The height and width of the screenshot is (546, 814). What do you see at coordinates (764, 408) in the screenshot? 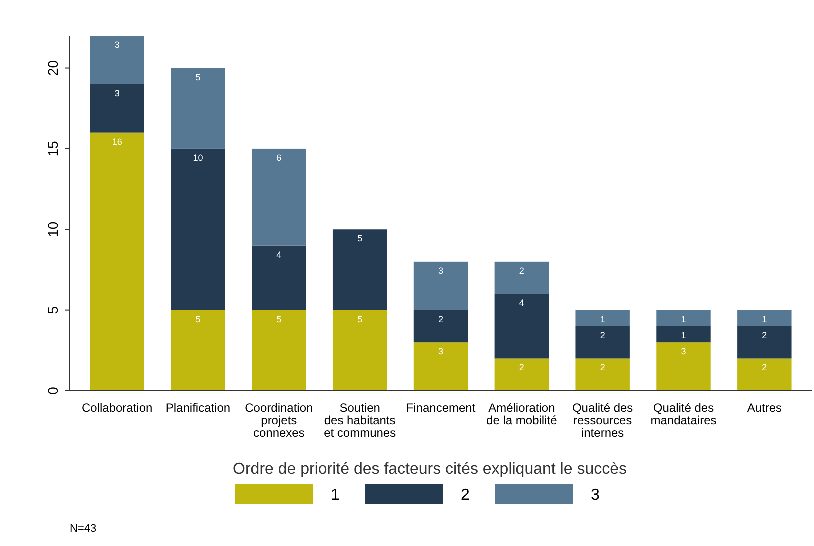
I see `x-tick-label: Autres` at bounding box center [764, 408].